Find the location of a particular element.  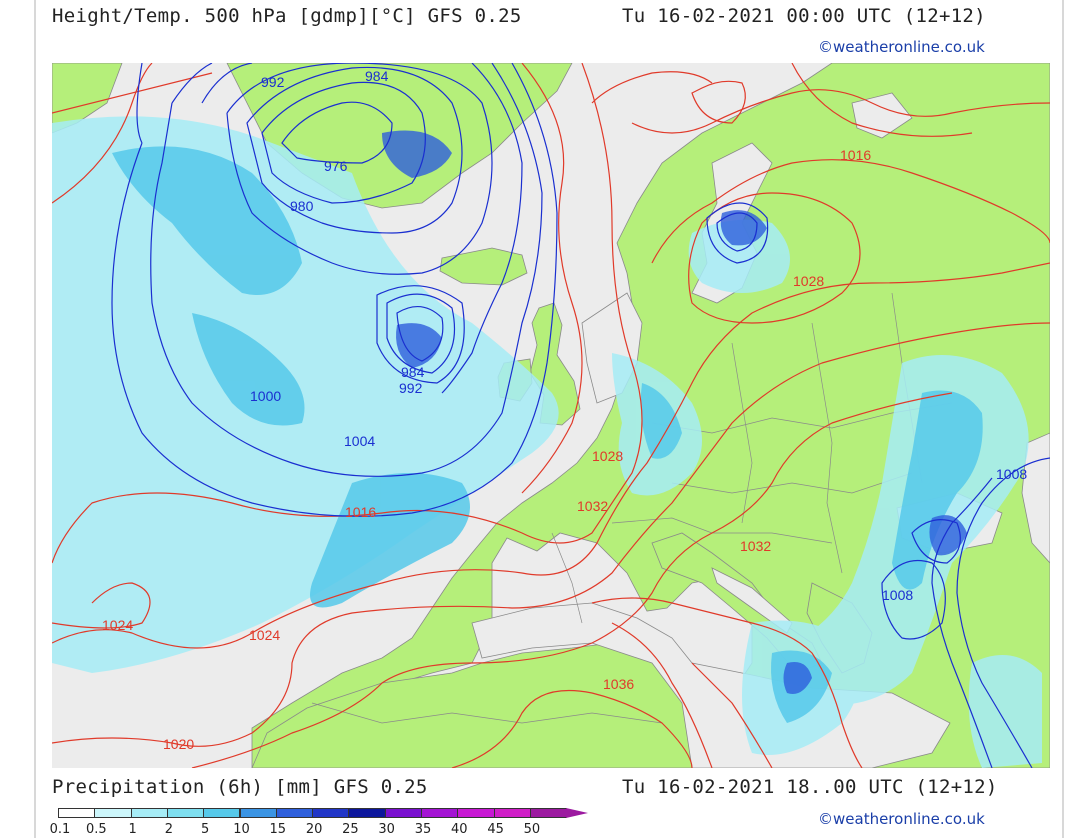

legend-label: 0.5 is located at coordinates (96, 829).